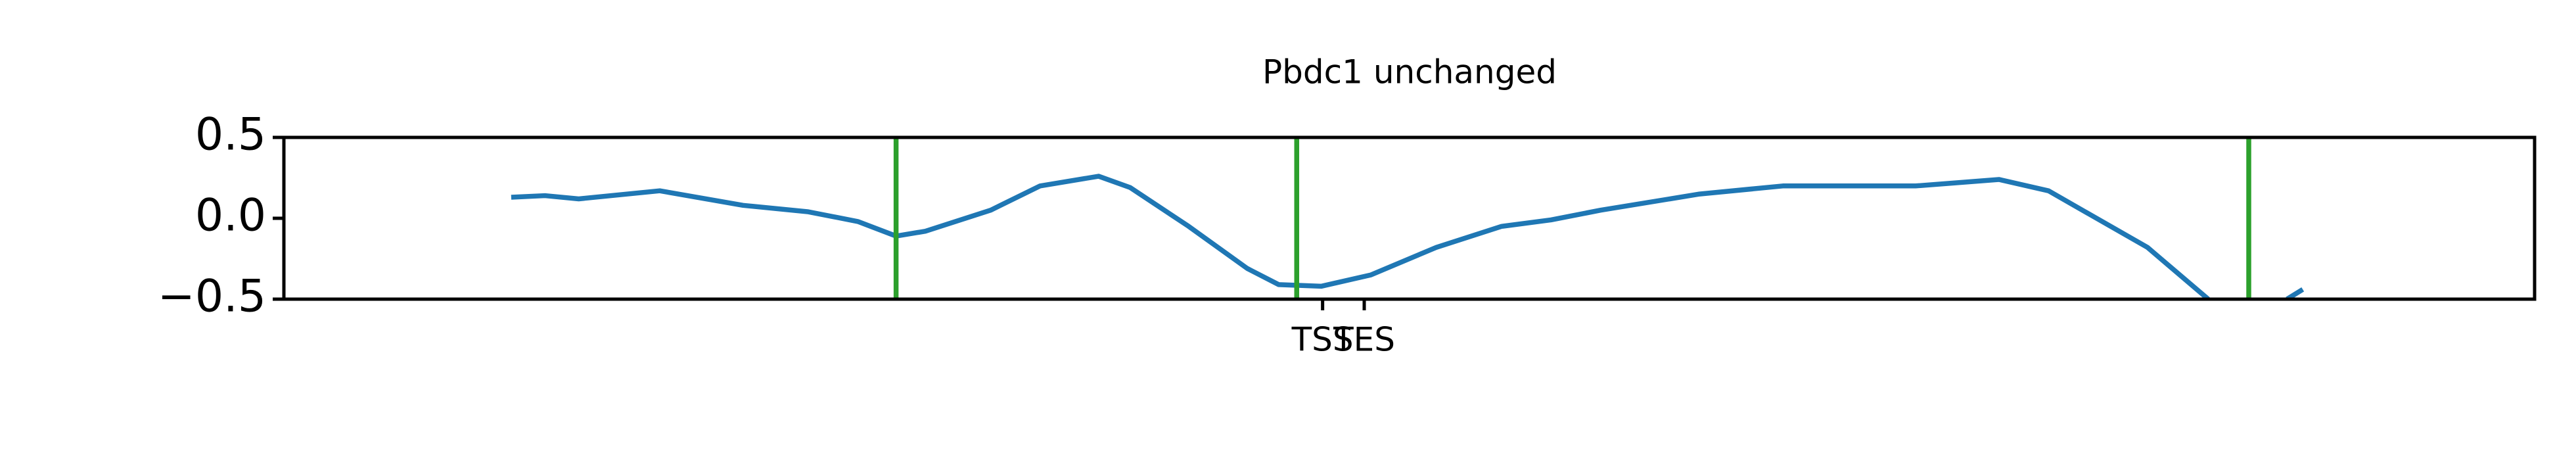  What do you see at coordinates (1409, 72) in the screenshot?
I see `chart-title: Pbdc1 unchanged` at bounding box center [1409, 72].